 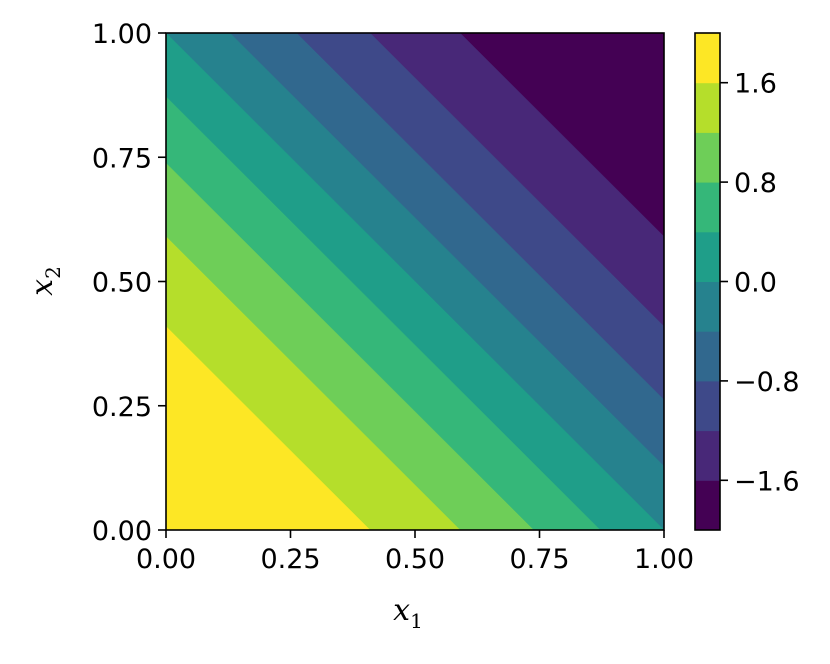 What do you see at coordinates (539, 559) in the screenshot?
I see `x-tick-label: 0.75` at bounding box center [539, 559].